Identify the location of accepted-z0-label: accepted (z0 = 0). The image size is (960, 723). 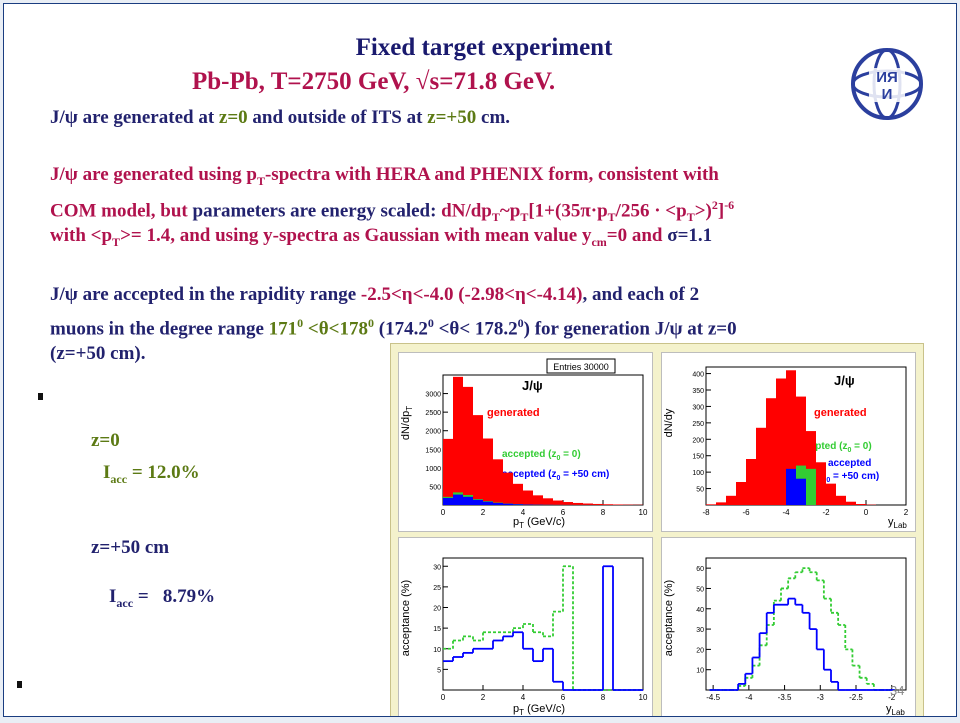
(541, 455).